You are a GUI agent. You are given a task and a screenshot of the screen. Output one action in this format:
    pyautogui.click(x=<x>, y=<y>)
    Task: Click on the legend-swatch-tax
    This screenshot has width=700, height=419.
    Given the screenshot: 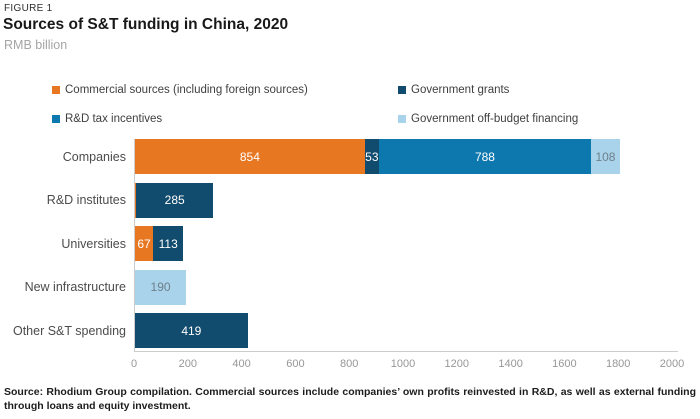 What is the action you would take?
    pyautogui.click(x=56, y=119)
    